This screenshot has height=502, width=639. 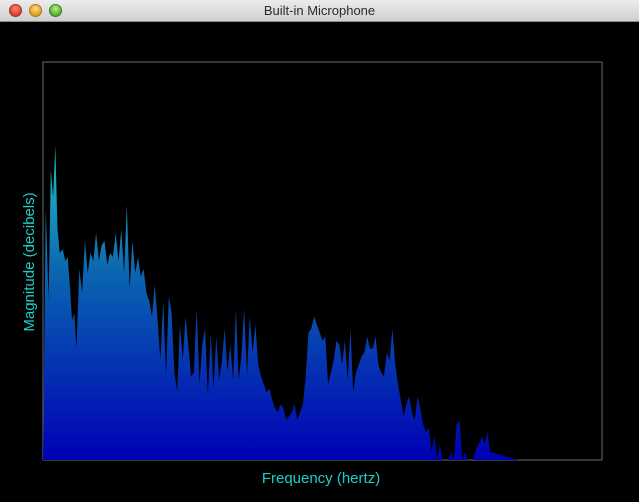 I want to click on window-title: Built-in Microphone, so click(x=319, y=10).